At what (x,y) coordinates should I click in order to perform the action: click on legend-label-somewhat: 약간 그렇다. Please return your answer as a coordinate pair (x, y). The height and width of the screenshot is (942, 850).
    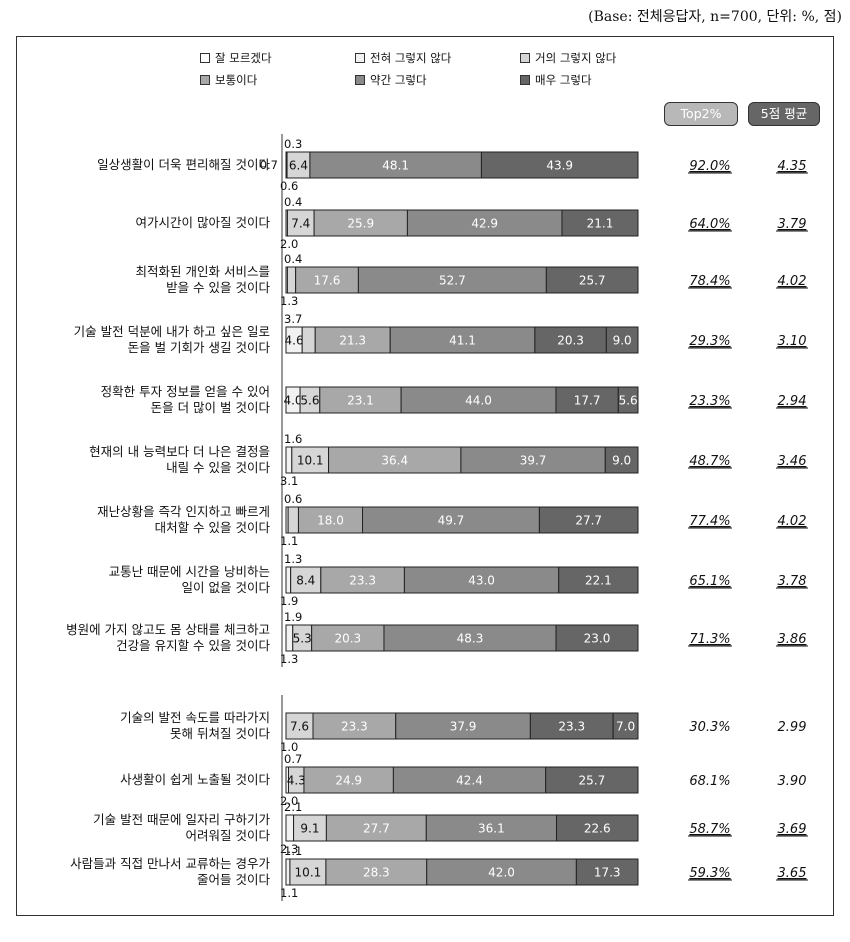
    Looking at the image, I should click on (398, 80).